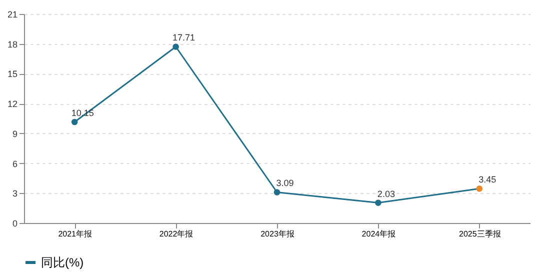 This screenshot has height=277, width=550. Describe the element at coordinates (15, 193) in the screenshot. I see `y-tick-label: 3` at that location.